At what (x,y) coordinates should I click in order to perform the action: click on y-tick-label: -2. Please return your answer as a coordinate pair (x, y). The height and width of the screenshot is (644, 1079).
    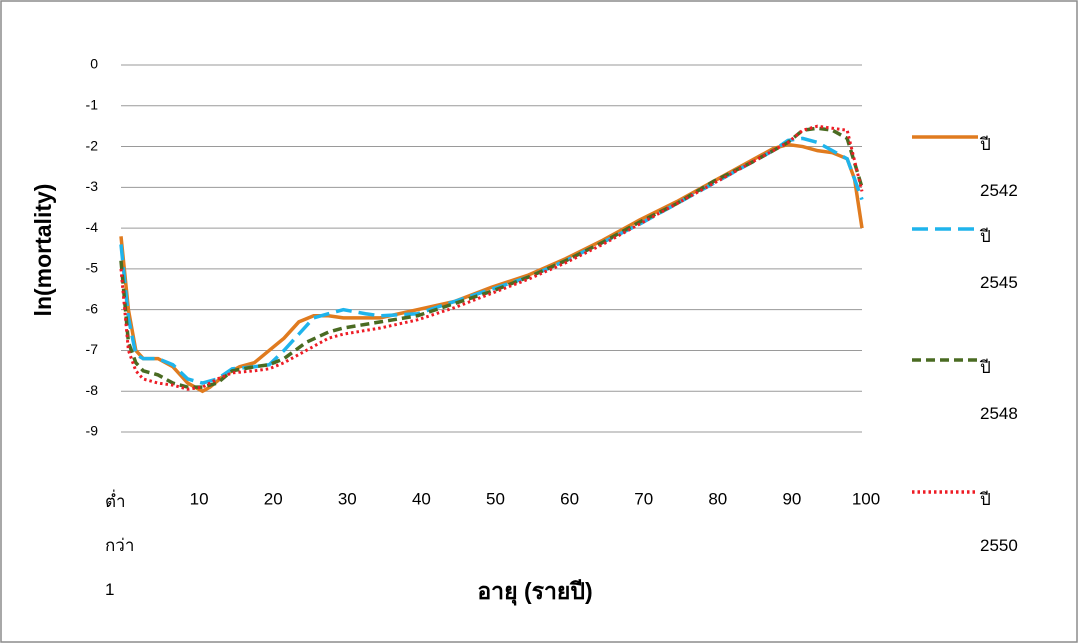
    Looking at the image, I should click on (92, 145).